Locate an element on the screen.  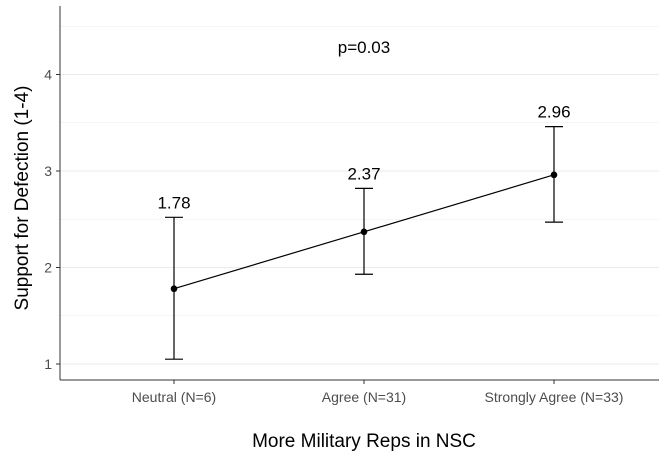
y-tick-label: 3 is located at coordinates (48, 171).